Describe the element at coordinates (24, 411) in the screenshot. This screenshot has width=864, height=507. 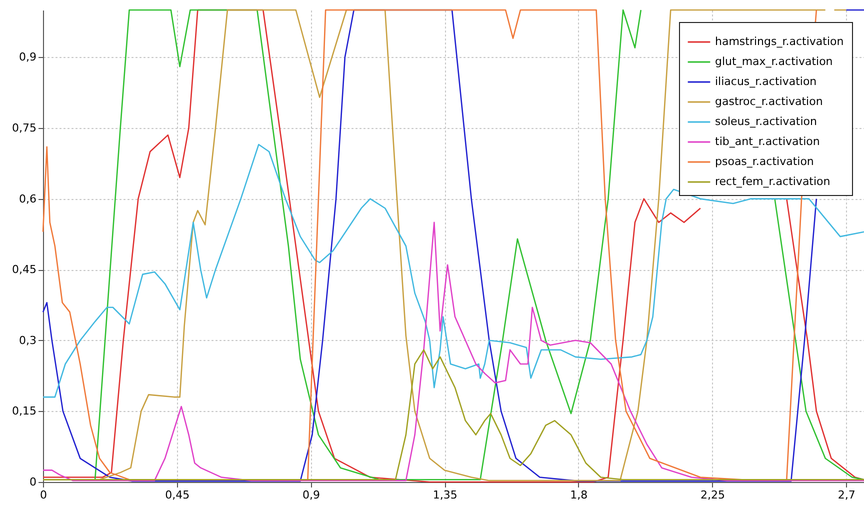
I see `y-tick-label: 0,15` at that location.